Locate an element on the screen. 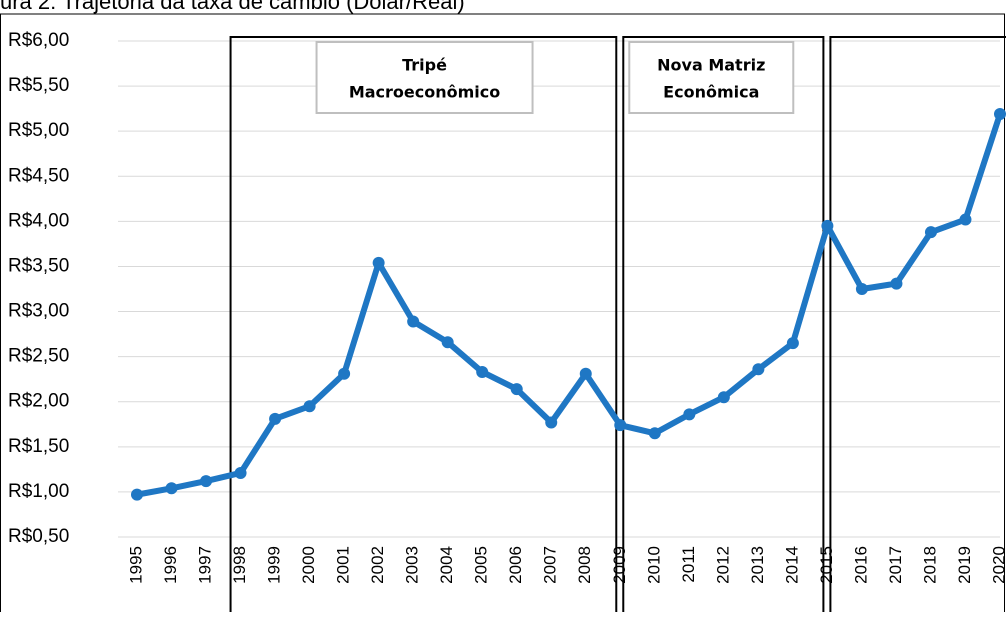  y-tick-label: R$3,00 is located at coordinates (38, 311).